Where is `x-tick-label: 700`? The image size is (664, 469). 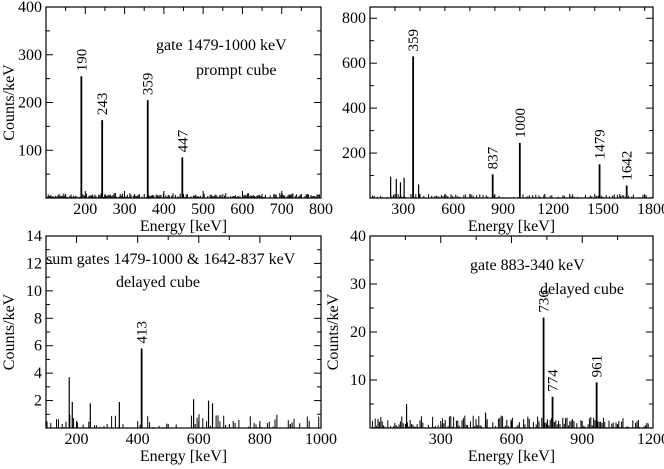 x-tick-label: 700 is located at coordinates (282, 209).